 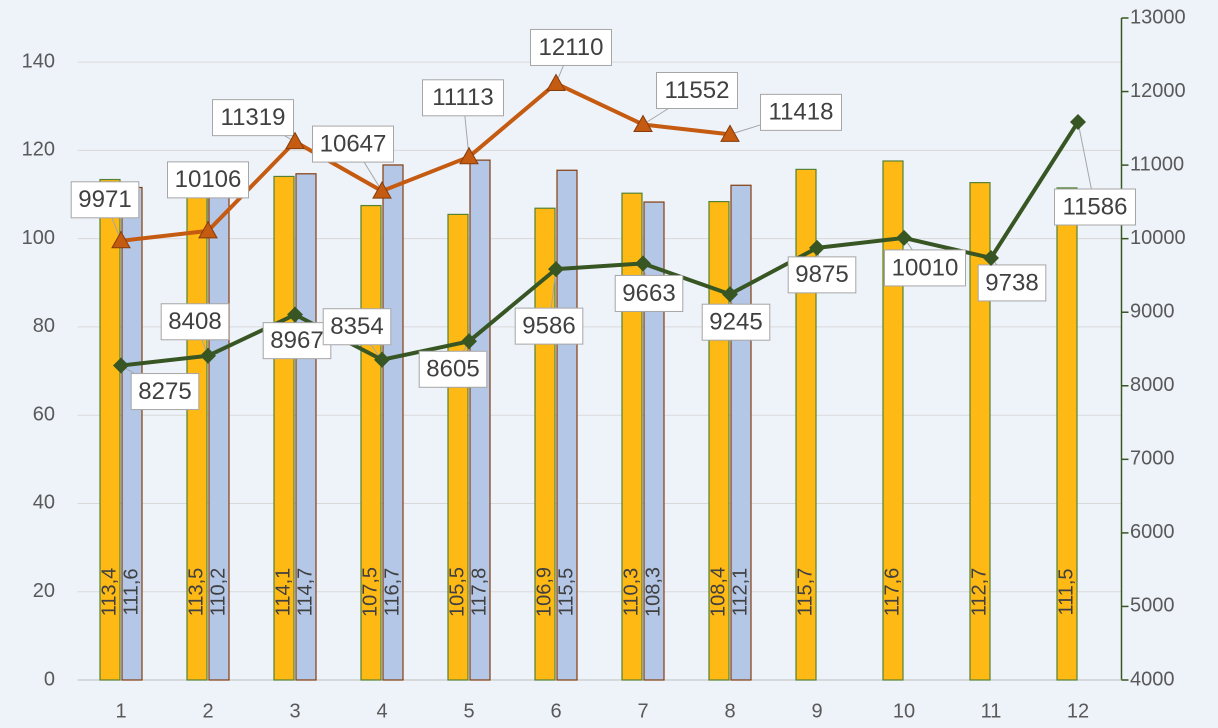 I want to click on x-tick-label: 11, so click(x=991, y=711).